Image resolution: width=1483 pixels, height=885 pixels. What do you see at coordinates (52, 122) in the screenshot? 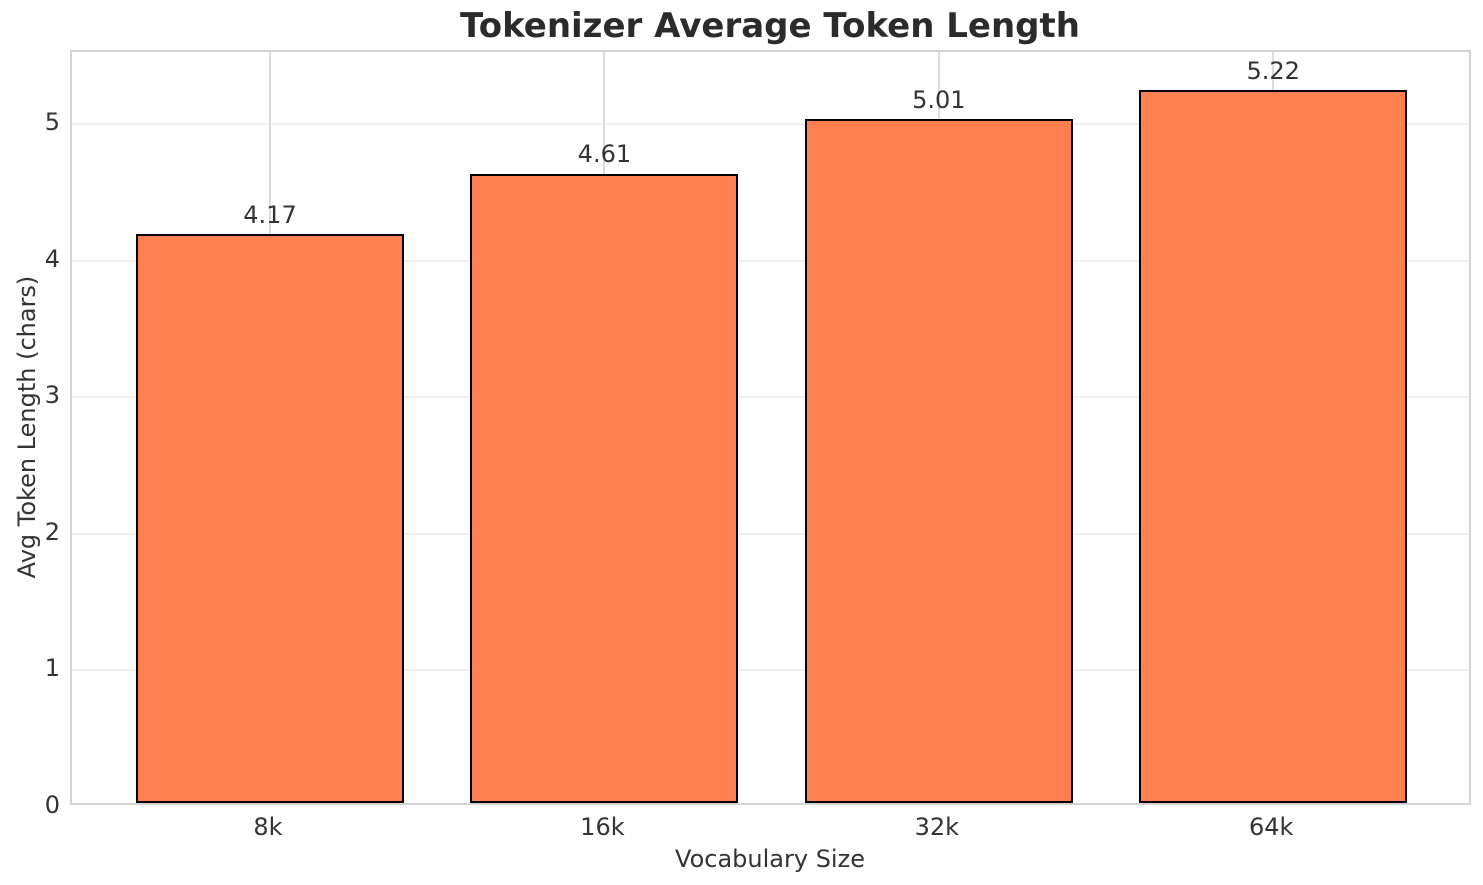
I see `y-tick-label: 5` at bounding box center [52, 122].